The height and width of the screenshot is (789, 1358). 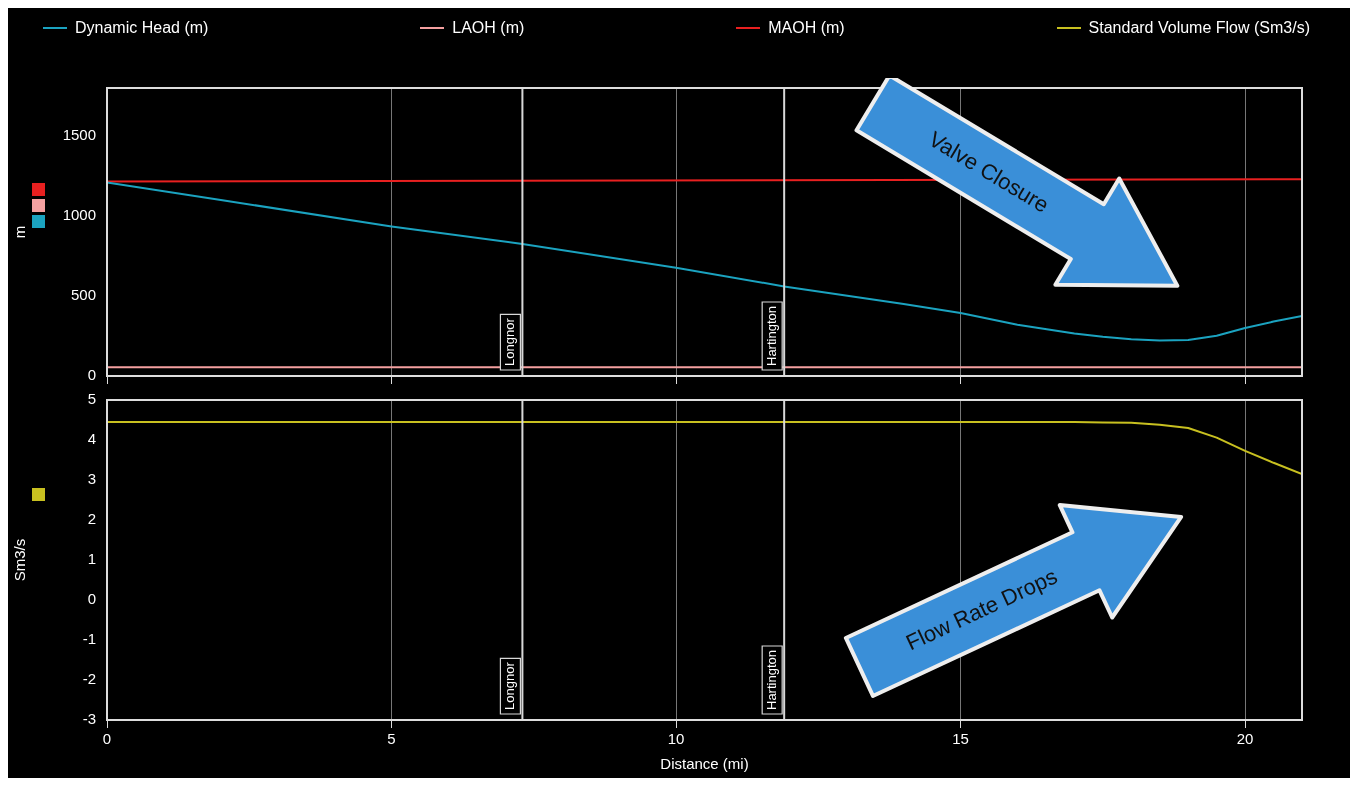 What do you see at coordinates (107, 739) in the screenshot?
I see `x-tick-label: 0` at bounding box center [107, 739].